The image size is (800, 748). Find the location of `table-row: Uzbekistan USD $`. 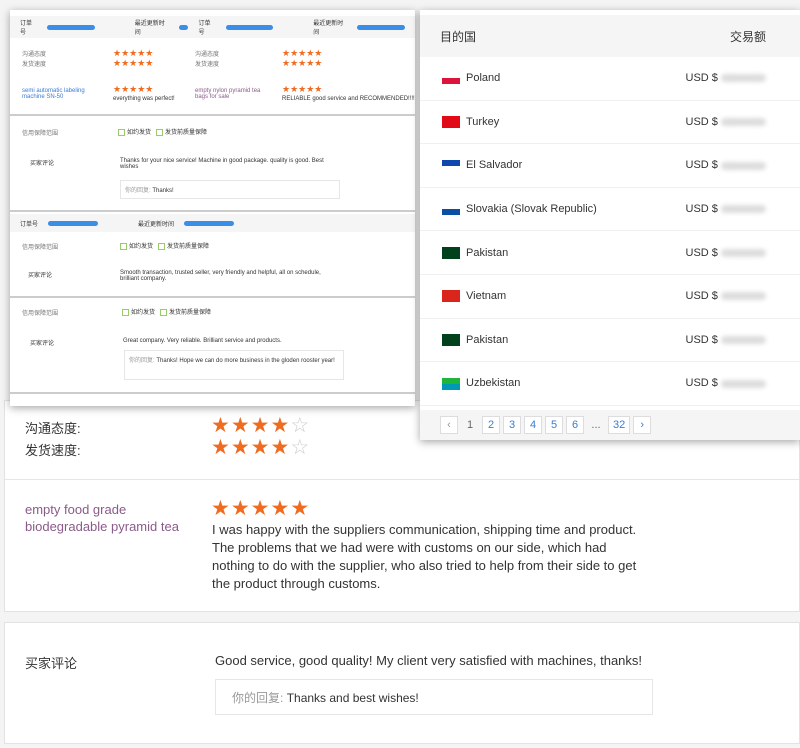

table-row: Uzbekistan USD $ is located at coordinates (610, 384).